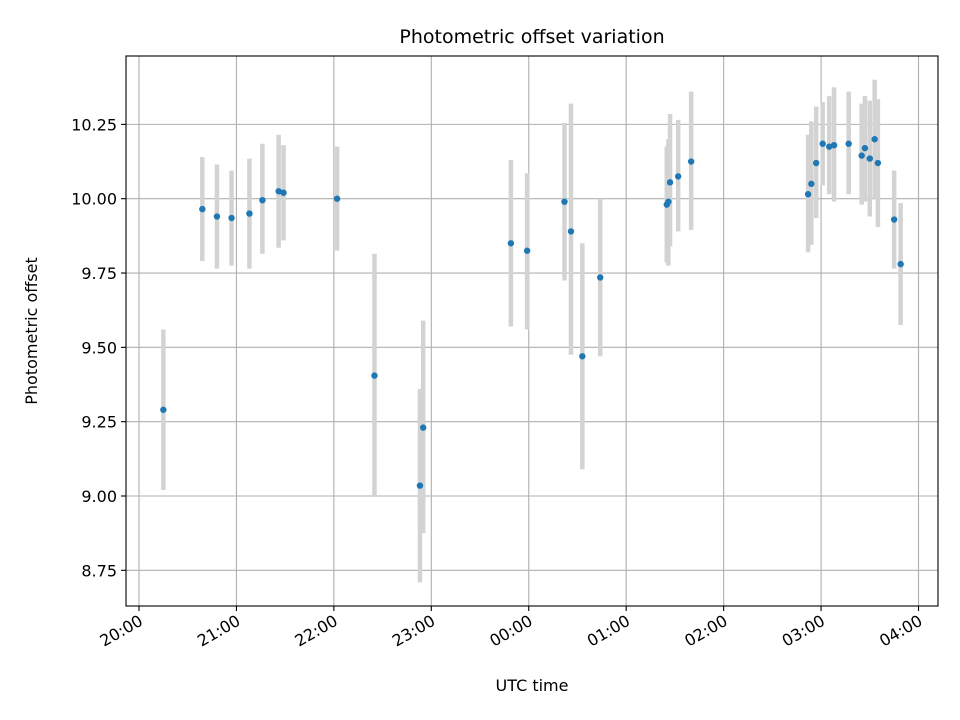  Describe the element at coordinates (99, 422) in the screenshot. I see `y-tick-label: 9.25` at that location.